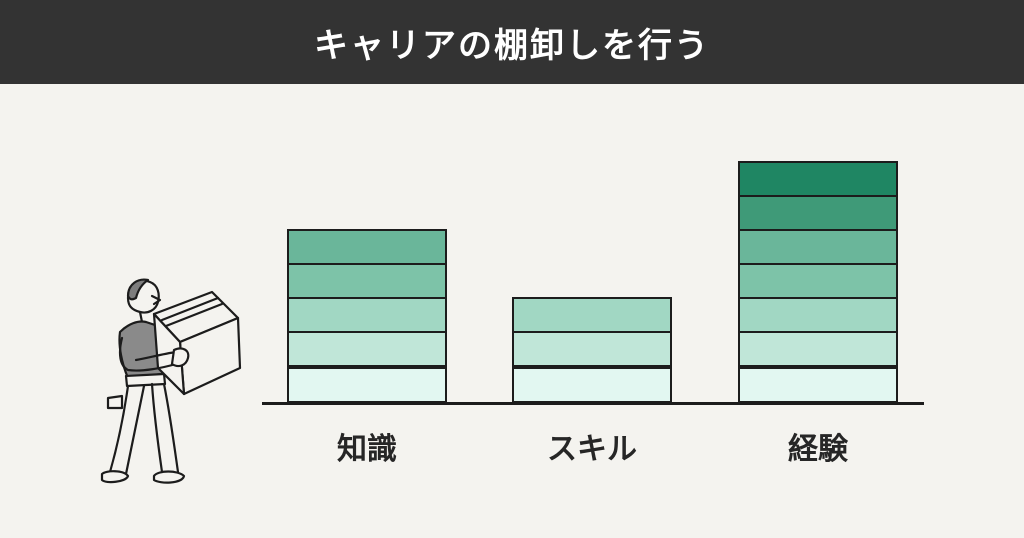  Describe the element at coordinates (171, 381) in the screenshot. I see `person-carrying-box-icon` at that location.